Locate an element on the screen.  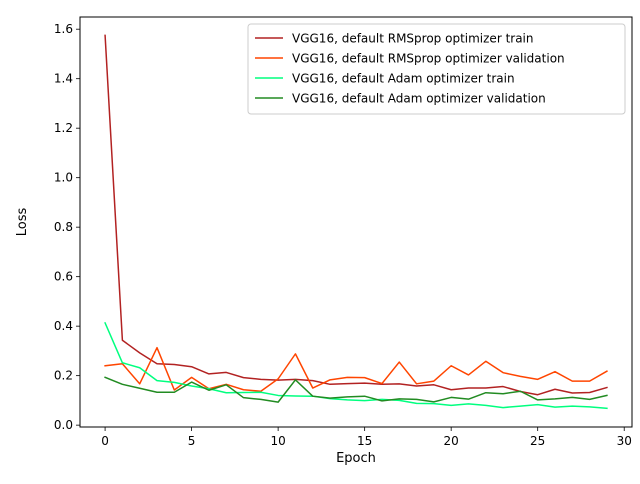
y-axis-label: Loss is located at coordinates (22, 222).